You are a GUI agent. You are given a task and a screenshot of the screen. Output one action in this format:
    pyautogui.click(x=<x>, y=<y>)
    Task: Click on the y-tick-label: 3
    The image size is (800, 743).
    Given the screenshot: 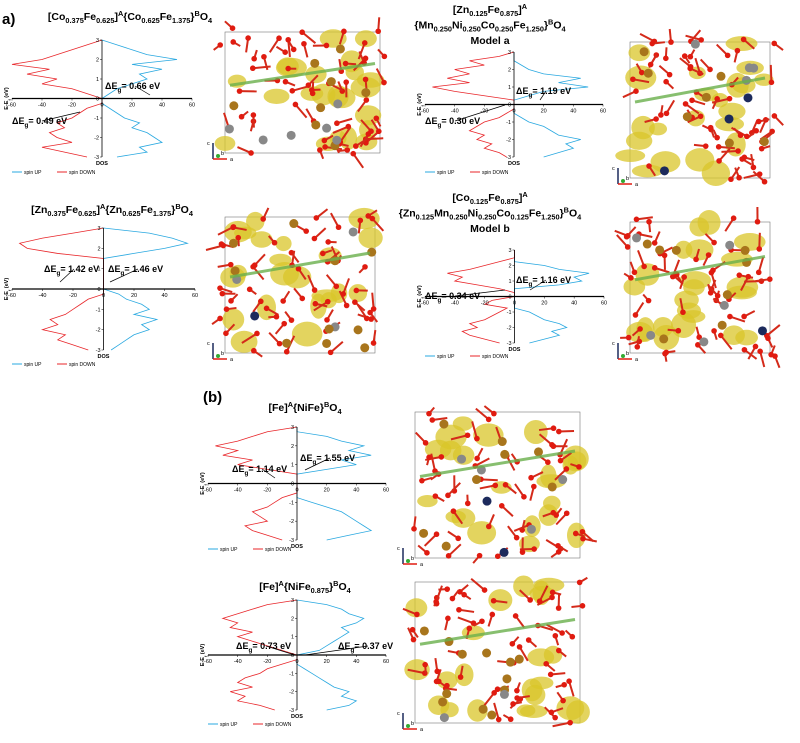 What is the action you would take?
    pyautogui.click(x=509, y=251)
    